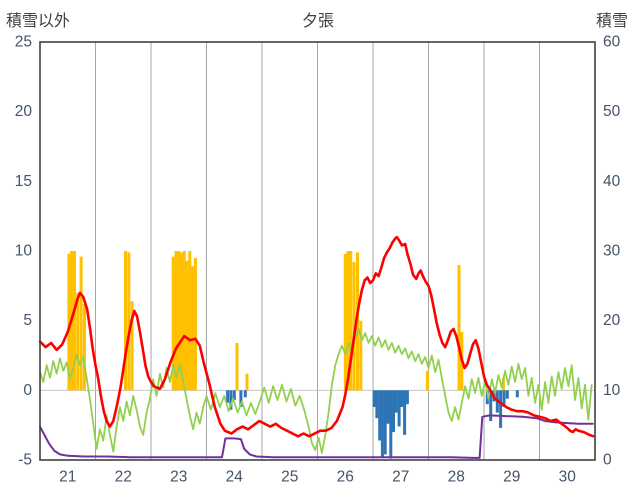  Describe the element at coordinates (612, 42) in the screenshot. I see `y-right-tick-label: 60` at that location.